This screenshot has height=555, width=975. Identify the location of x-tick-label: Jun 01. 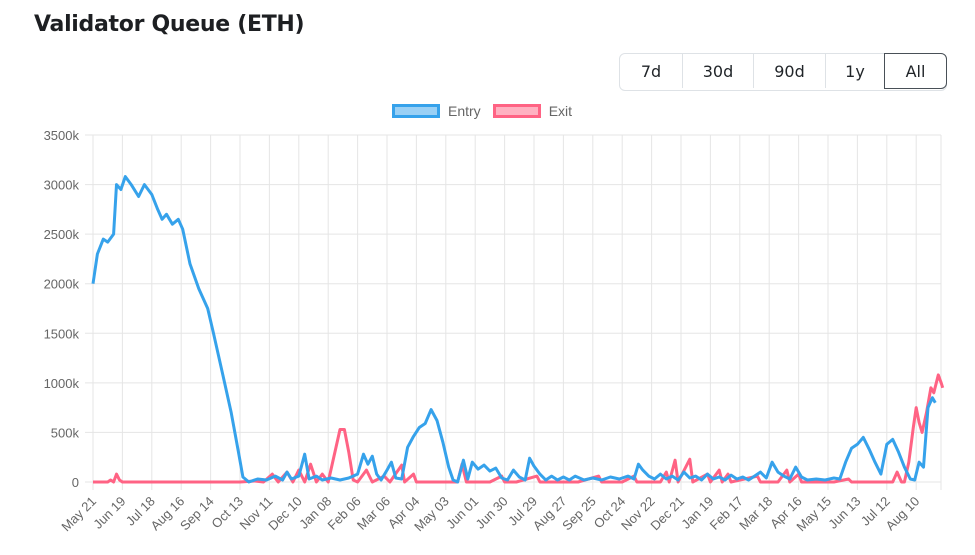
(462, 513).